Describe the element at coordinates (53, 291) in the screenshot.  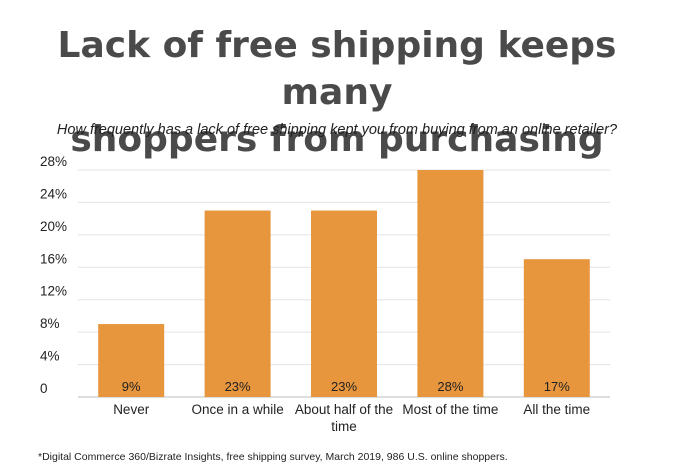
I see `y-tick-label: 12%` at that location.